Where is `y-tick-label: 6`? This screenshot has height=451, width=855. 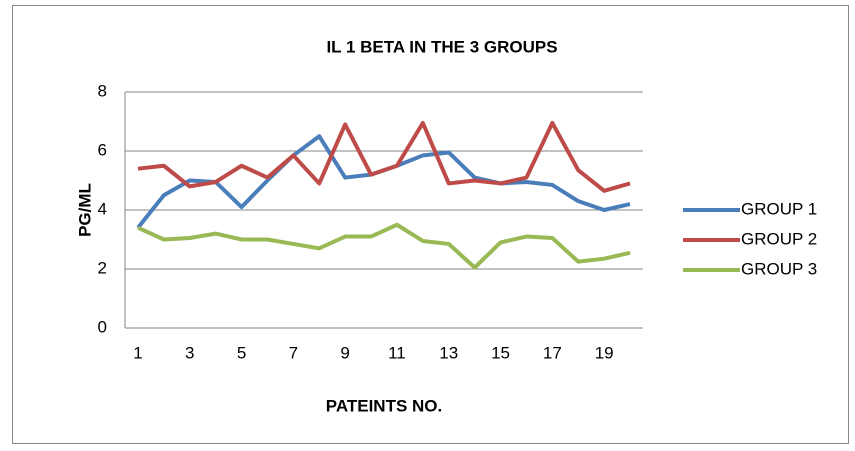 y-tick-label: 6 is located at coordinates (102, 149).